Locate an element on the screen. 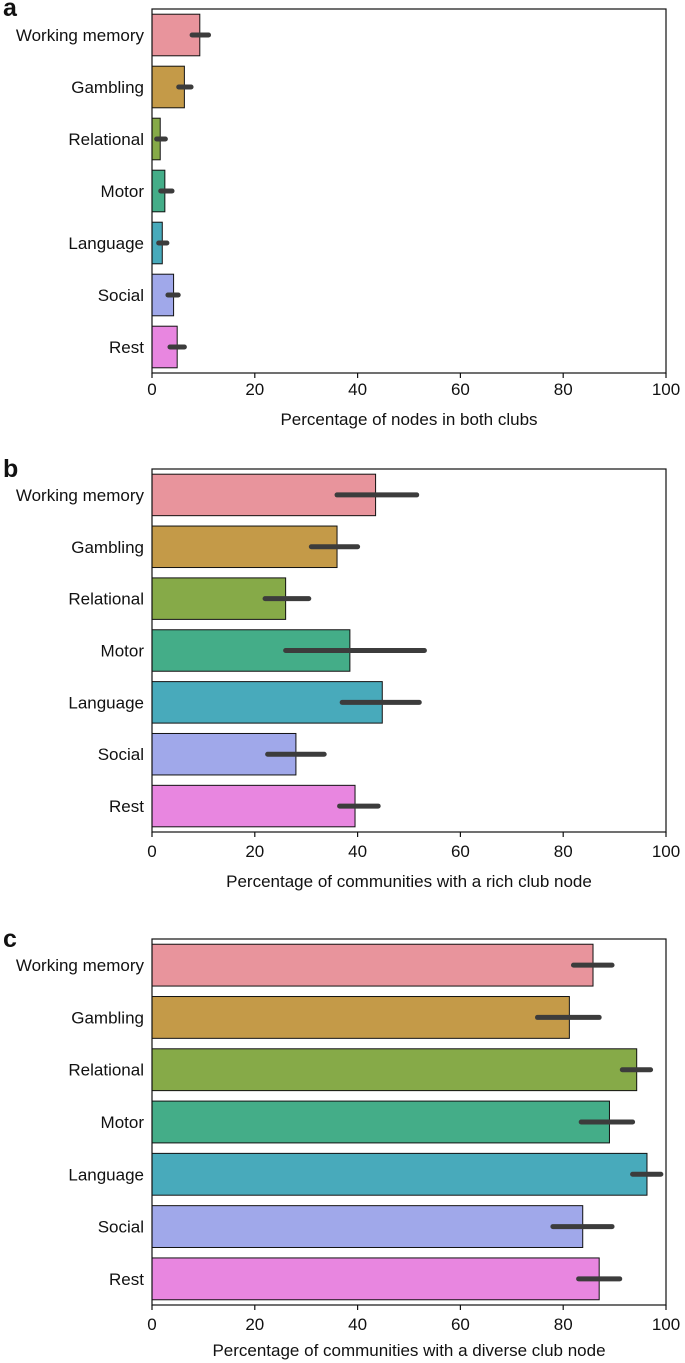 The image size is (685, 1363). bar-language is located at coordinates (399, 1174).